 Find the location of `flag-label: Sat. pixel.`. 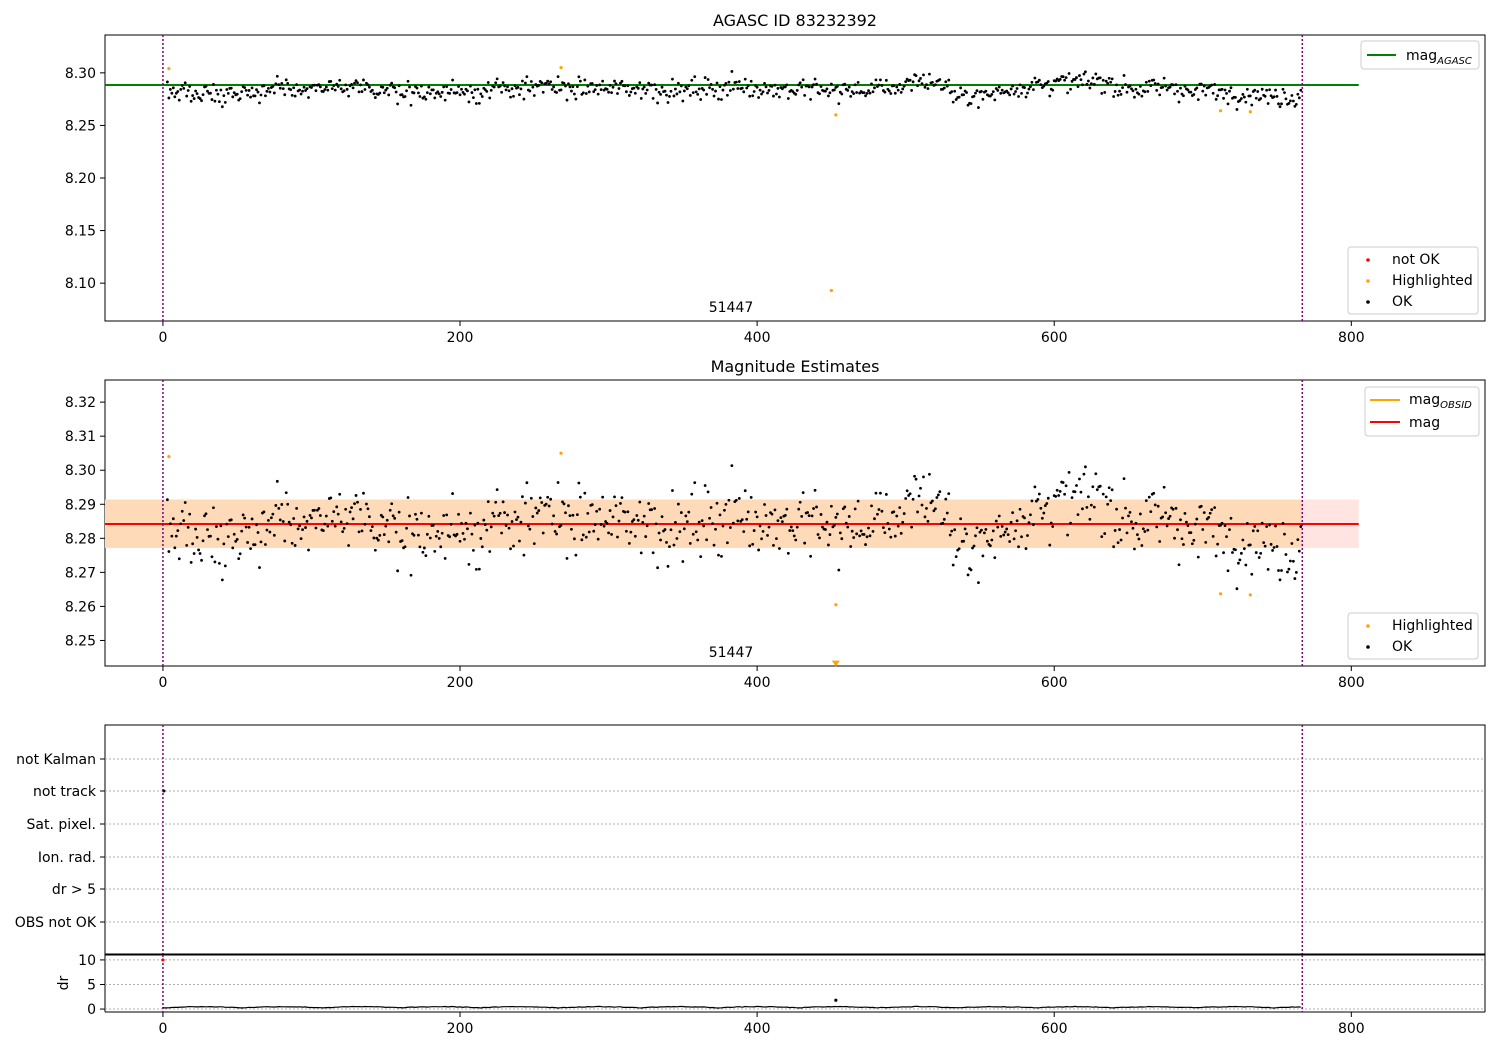

flag-label: Sat. pixel. is located at coordinates (61, 825).